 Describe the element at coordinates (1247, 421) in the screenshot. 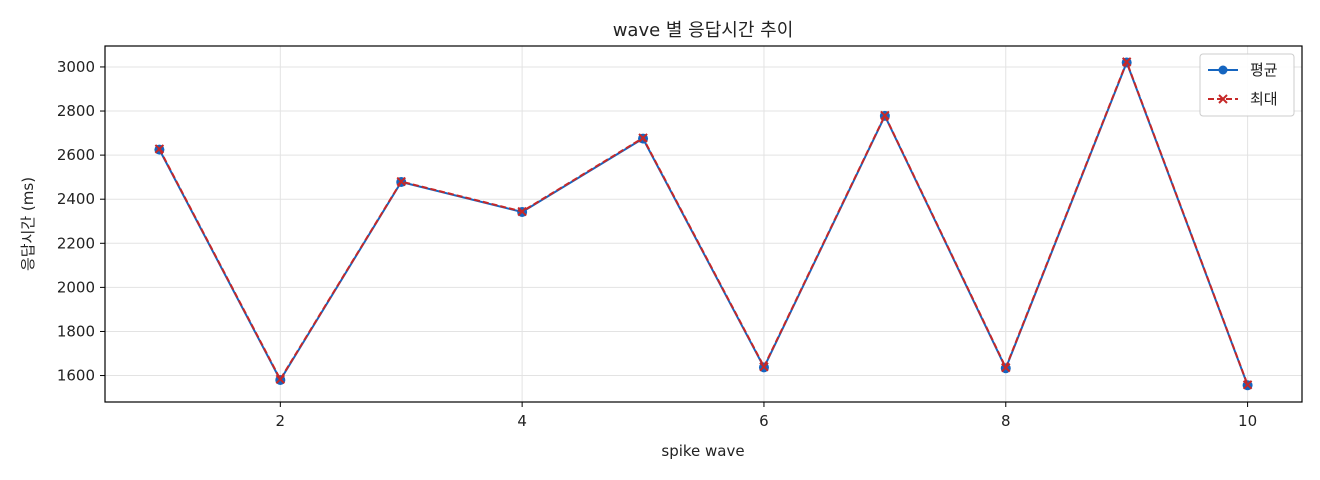

I see `x-tick-label: 10` at that location.